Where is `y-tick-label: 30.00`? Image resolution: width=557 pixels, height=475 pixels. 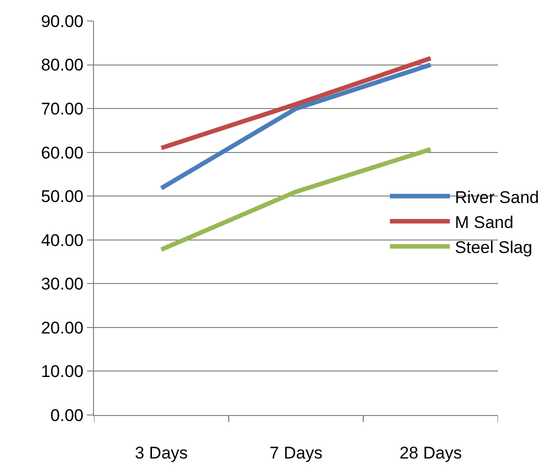
y-tick-label: 30.00 is located at coordinates (62, 284).